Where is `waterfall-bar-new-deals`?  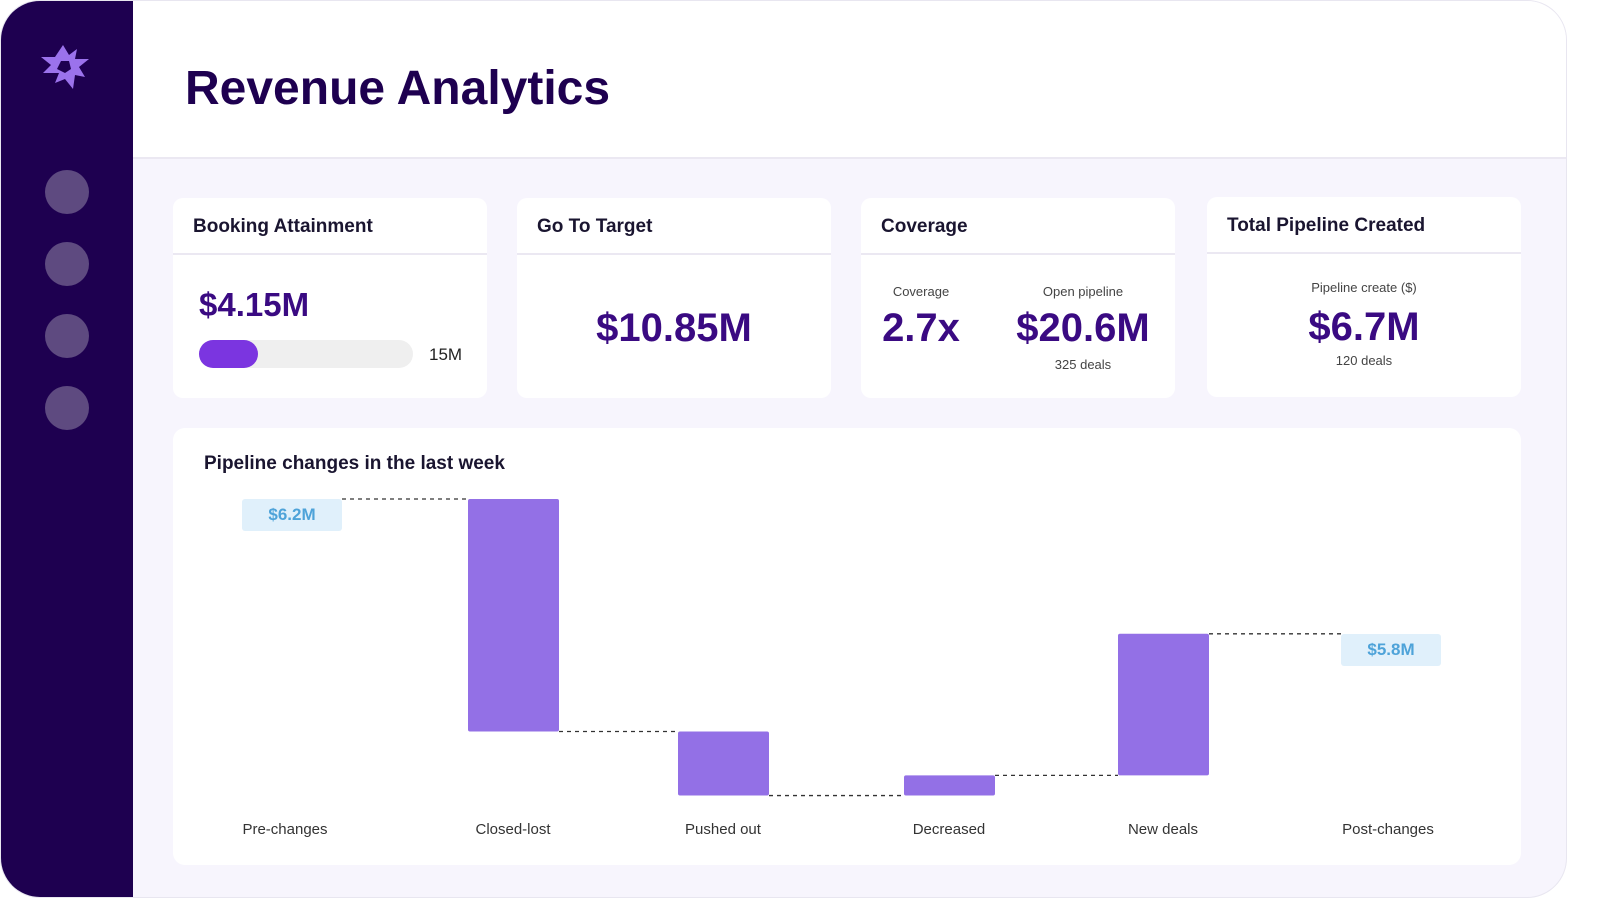 waterfall-bar-new-deals is located at coordinates (1163, 704).